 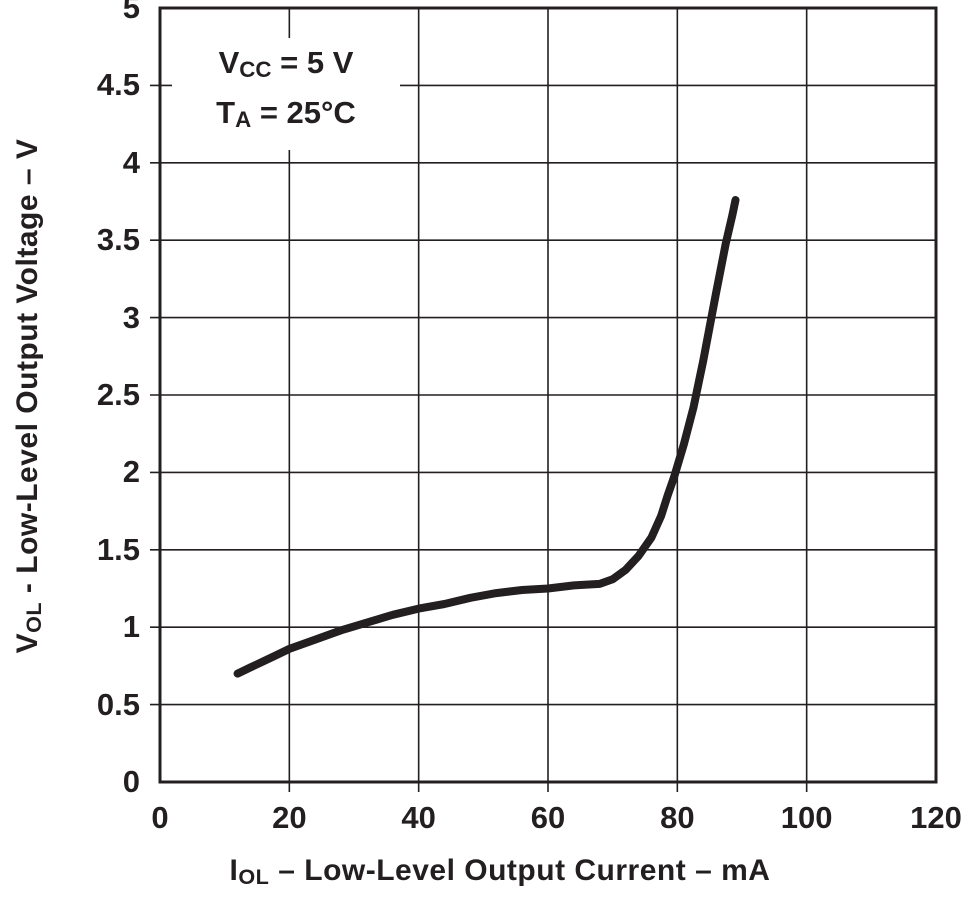 What do you see at coordinates (118, 240) in the screenshot?
I see `y-tick-label: 3.5` at bounding box center [118, 240].